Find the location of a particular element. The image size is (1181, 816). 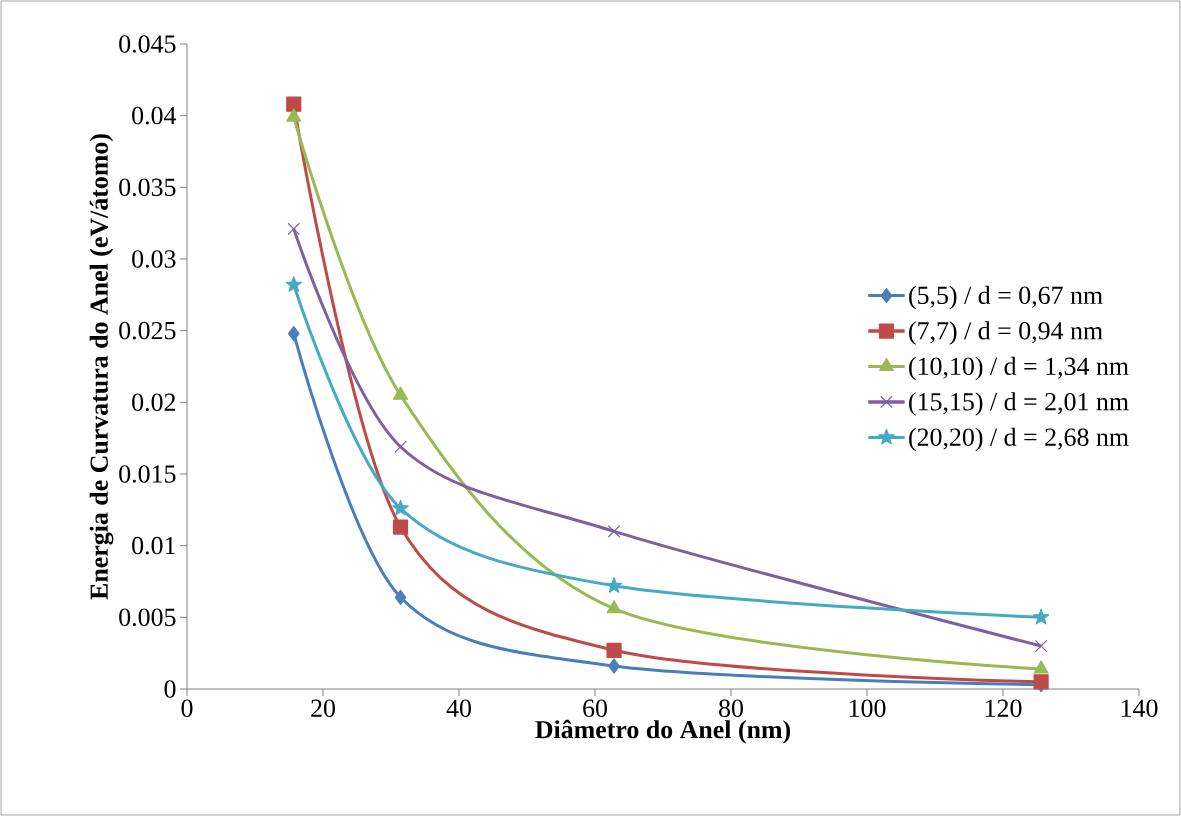

x-tick-label: 40 is located at coordinates (458, 708).